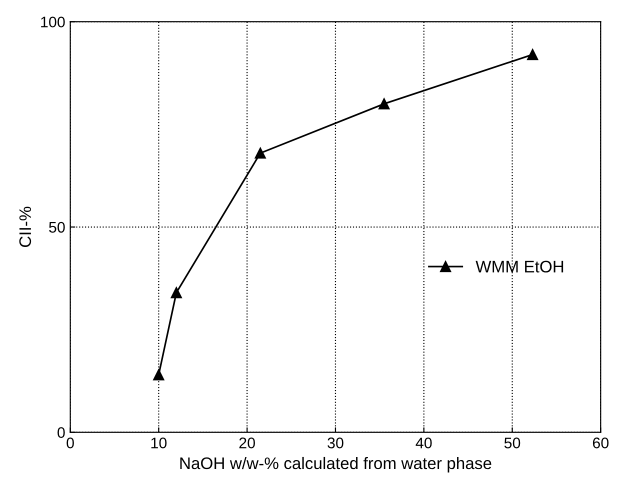  I want to click on y-tick-label: 50, so click(57, 227).